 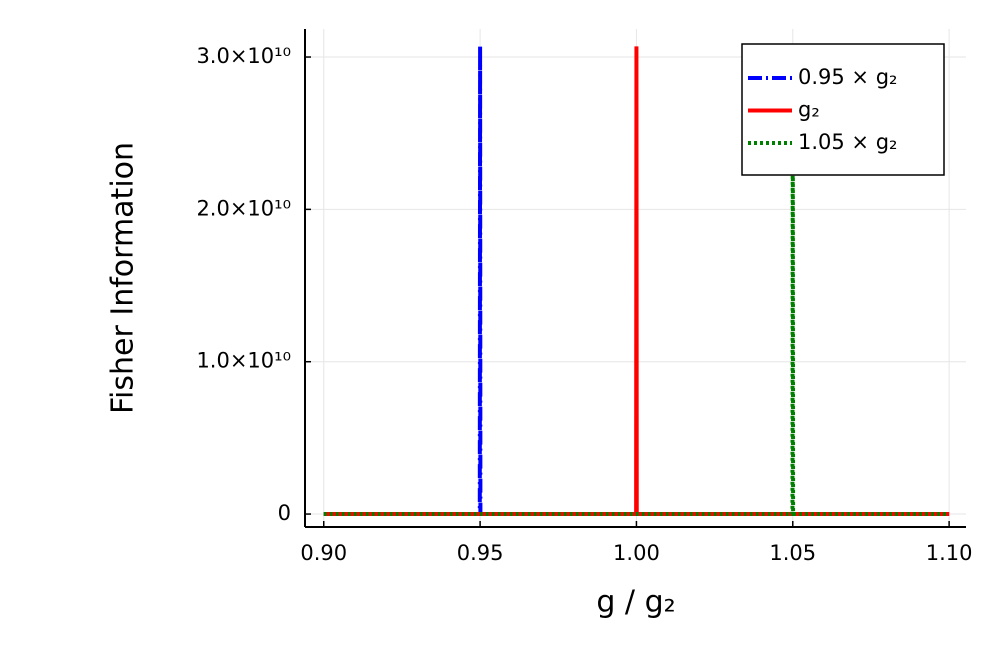 What do you see at coordinates (243, 56) in the screenshot?
I see `y-tick-label: 3.0×10¹⁰` at bounding box center [243, 56].